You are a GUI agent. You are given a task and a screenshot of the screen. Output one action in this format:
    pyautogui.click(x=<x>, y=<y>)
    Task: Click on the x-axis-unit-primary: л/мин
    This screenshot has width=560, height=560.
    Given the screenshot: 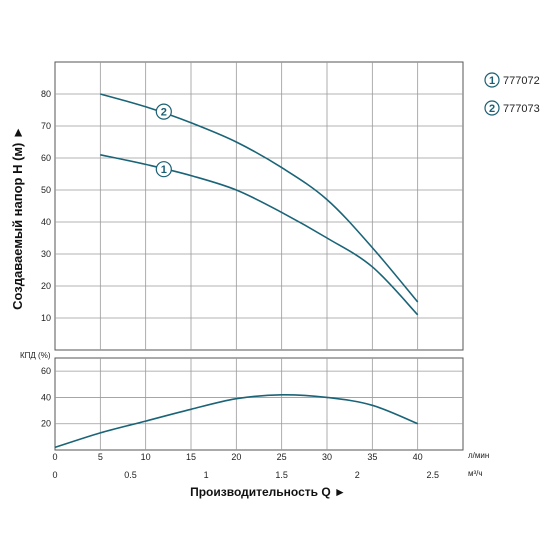 What is the action you would take?
    pyautogui.click(x=478, y=455)
    